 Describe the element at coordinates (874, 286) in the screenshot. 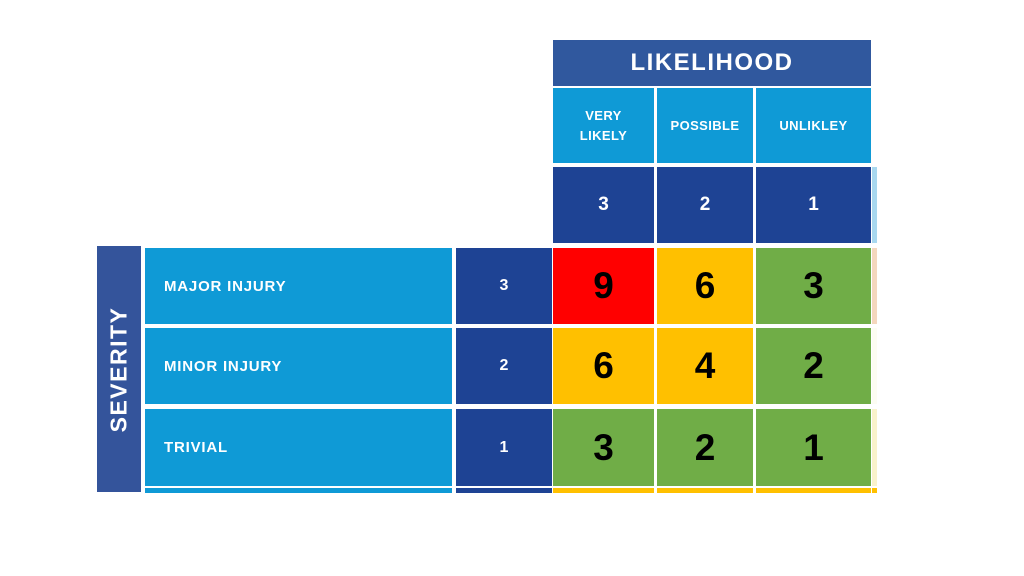

I see `right-edge-sliver-major-injury` at that location.